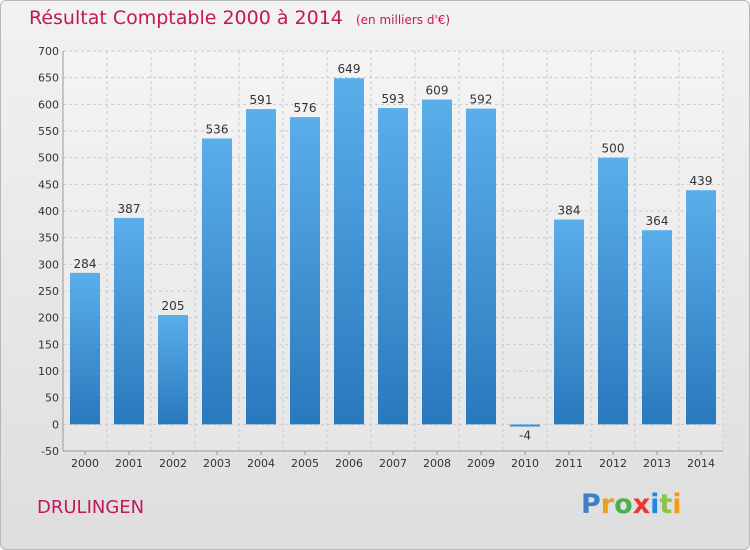 This screenshot has height=550, width=750. What do you see at coordinates (525, 463) in the screenshot?
I see `x-tick-label: 2010` at bounding box center [525, 463].